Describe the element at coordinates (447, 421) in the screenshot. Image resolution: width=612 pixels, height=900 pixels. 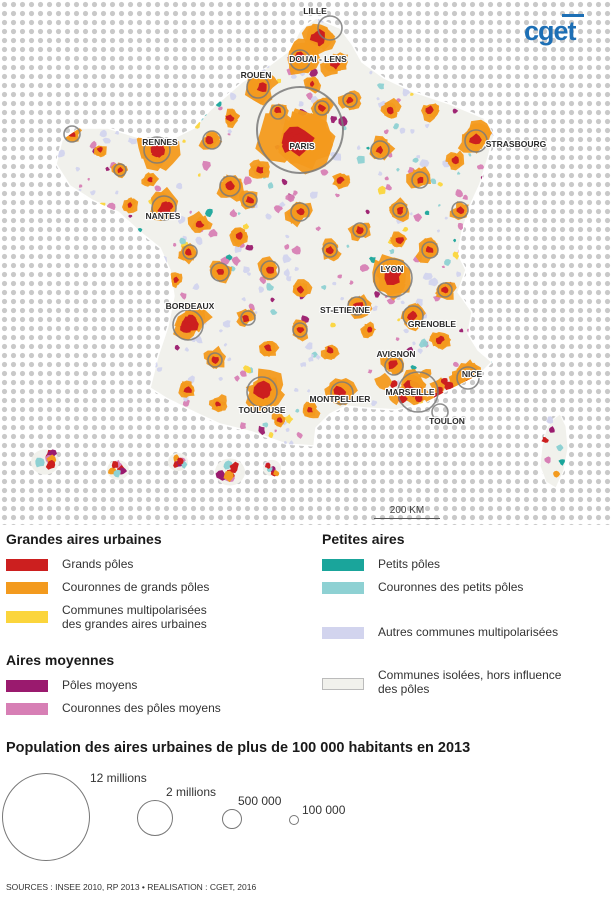
I see `city-label: TOULON` at that location.